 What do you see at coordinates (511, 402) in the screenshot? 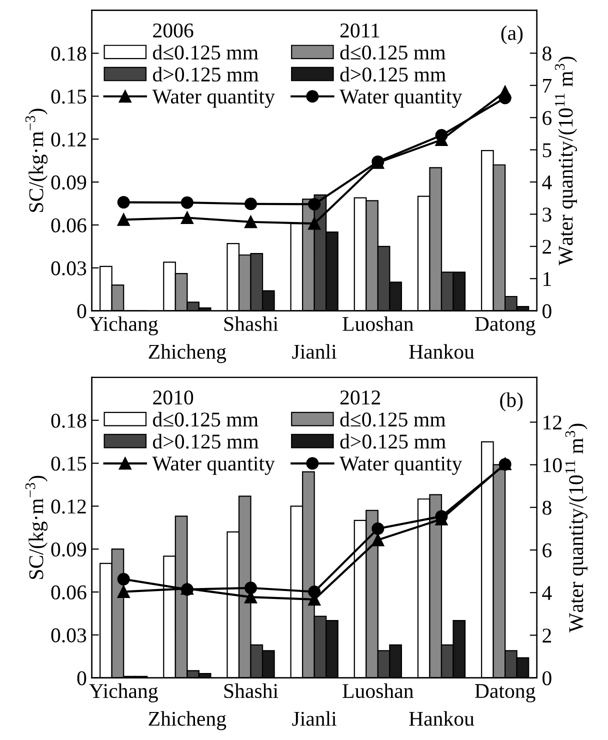
I see `annotation: (b)` at bounding box center [511, 402].